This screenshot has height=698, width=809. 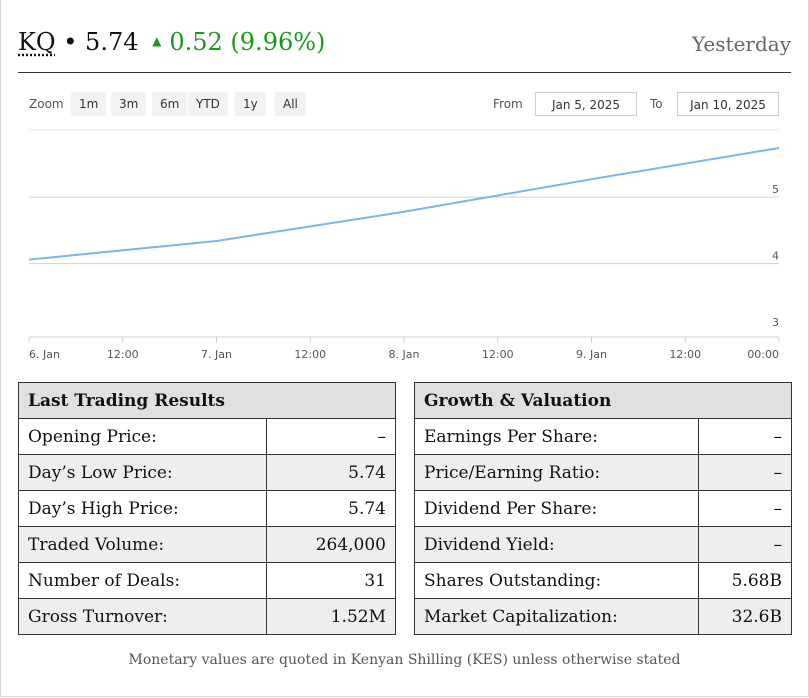 I want to click on row-label: Dividend Yield:, so click(x=556, y=544).